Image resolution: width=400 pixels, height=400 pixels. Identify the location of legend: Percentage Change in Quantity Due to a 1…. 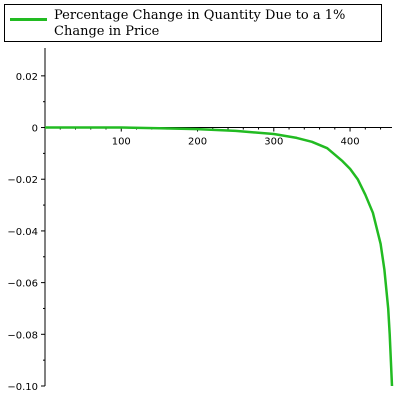
(193, 23).